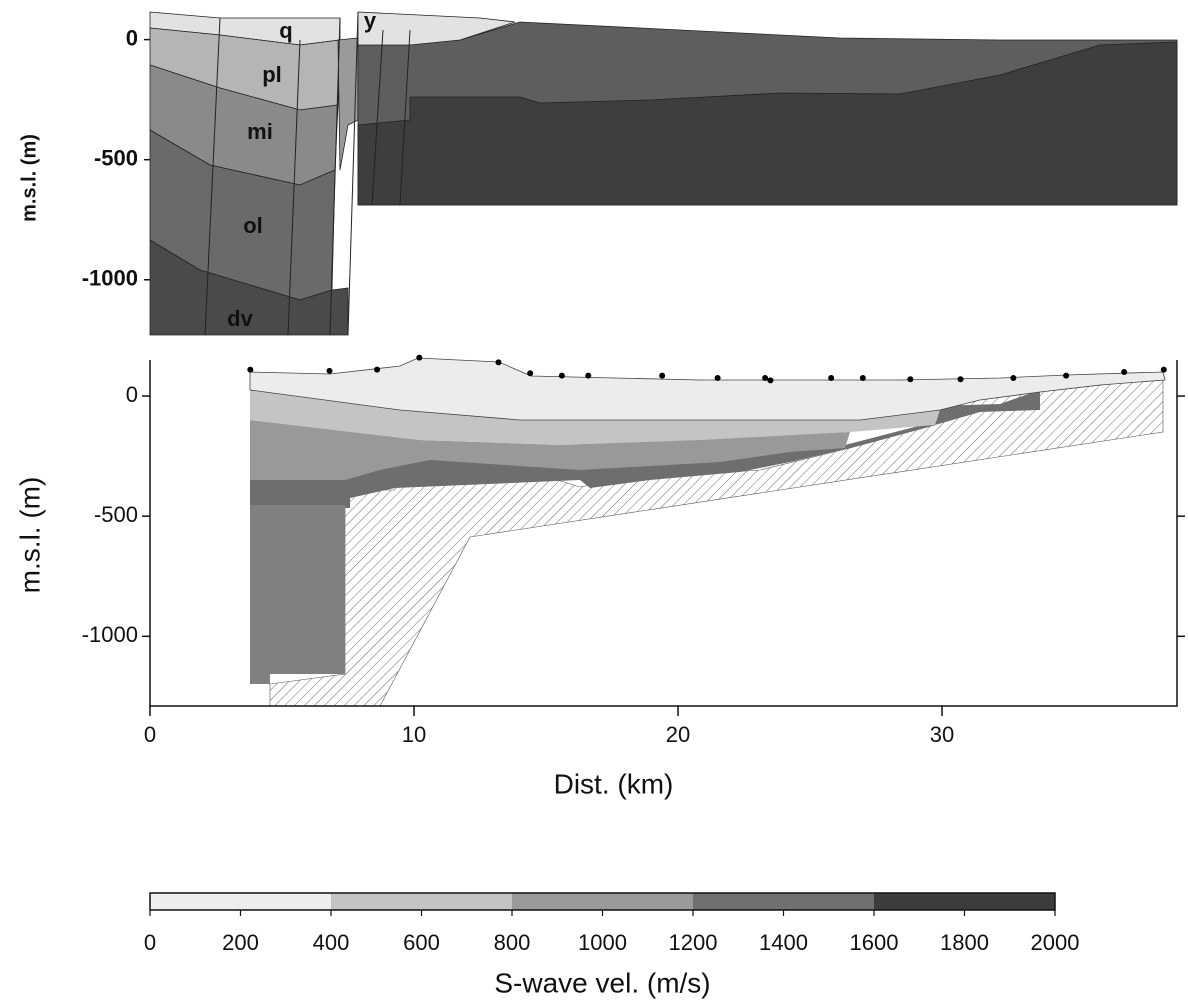 This screenshot has width=1188, height=1007. I want to click on x-tick-label: 1000, so click(602, 942).